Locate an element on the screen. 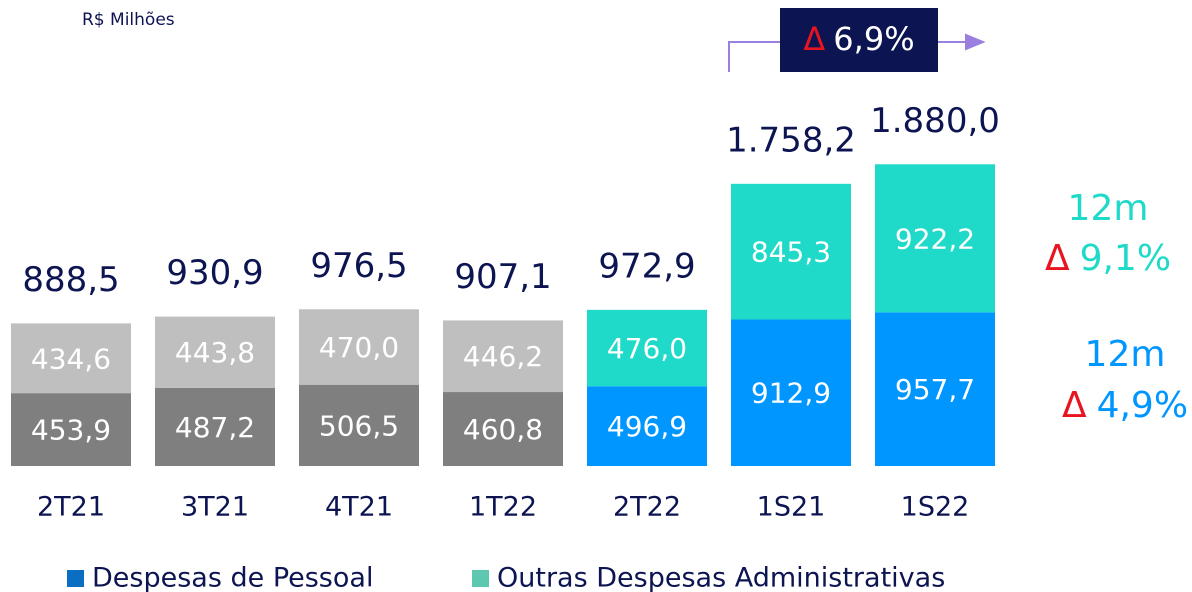  annotation-box is located at coordinates (859, 40).